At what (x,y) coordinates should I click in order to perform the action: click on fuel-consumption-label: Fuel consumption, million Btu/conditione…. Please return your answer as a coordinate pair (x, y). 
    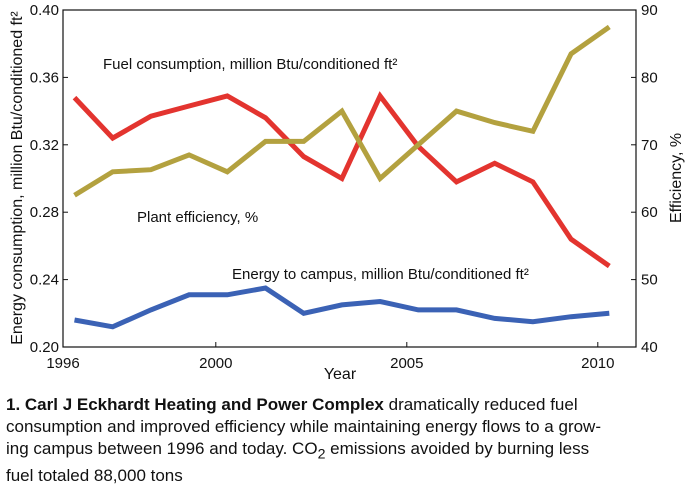
    Looking at the image, I should click on (250, 64).